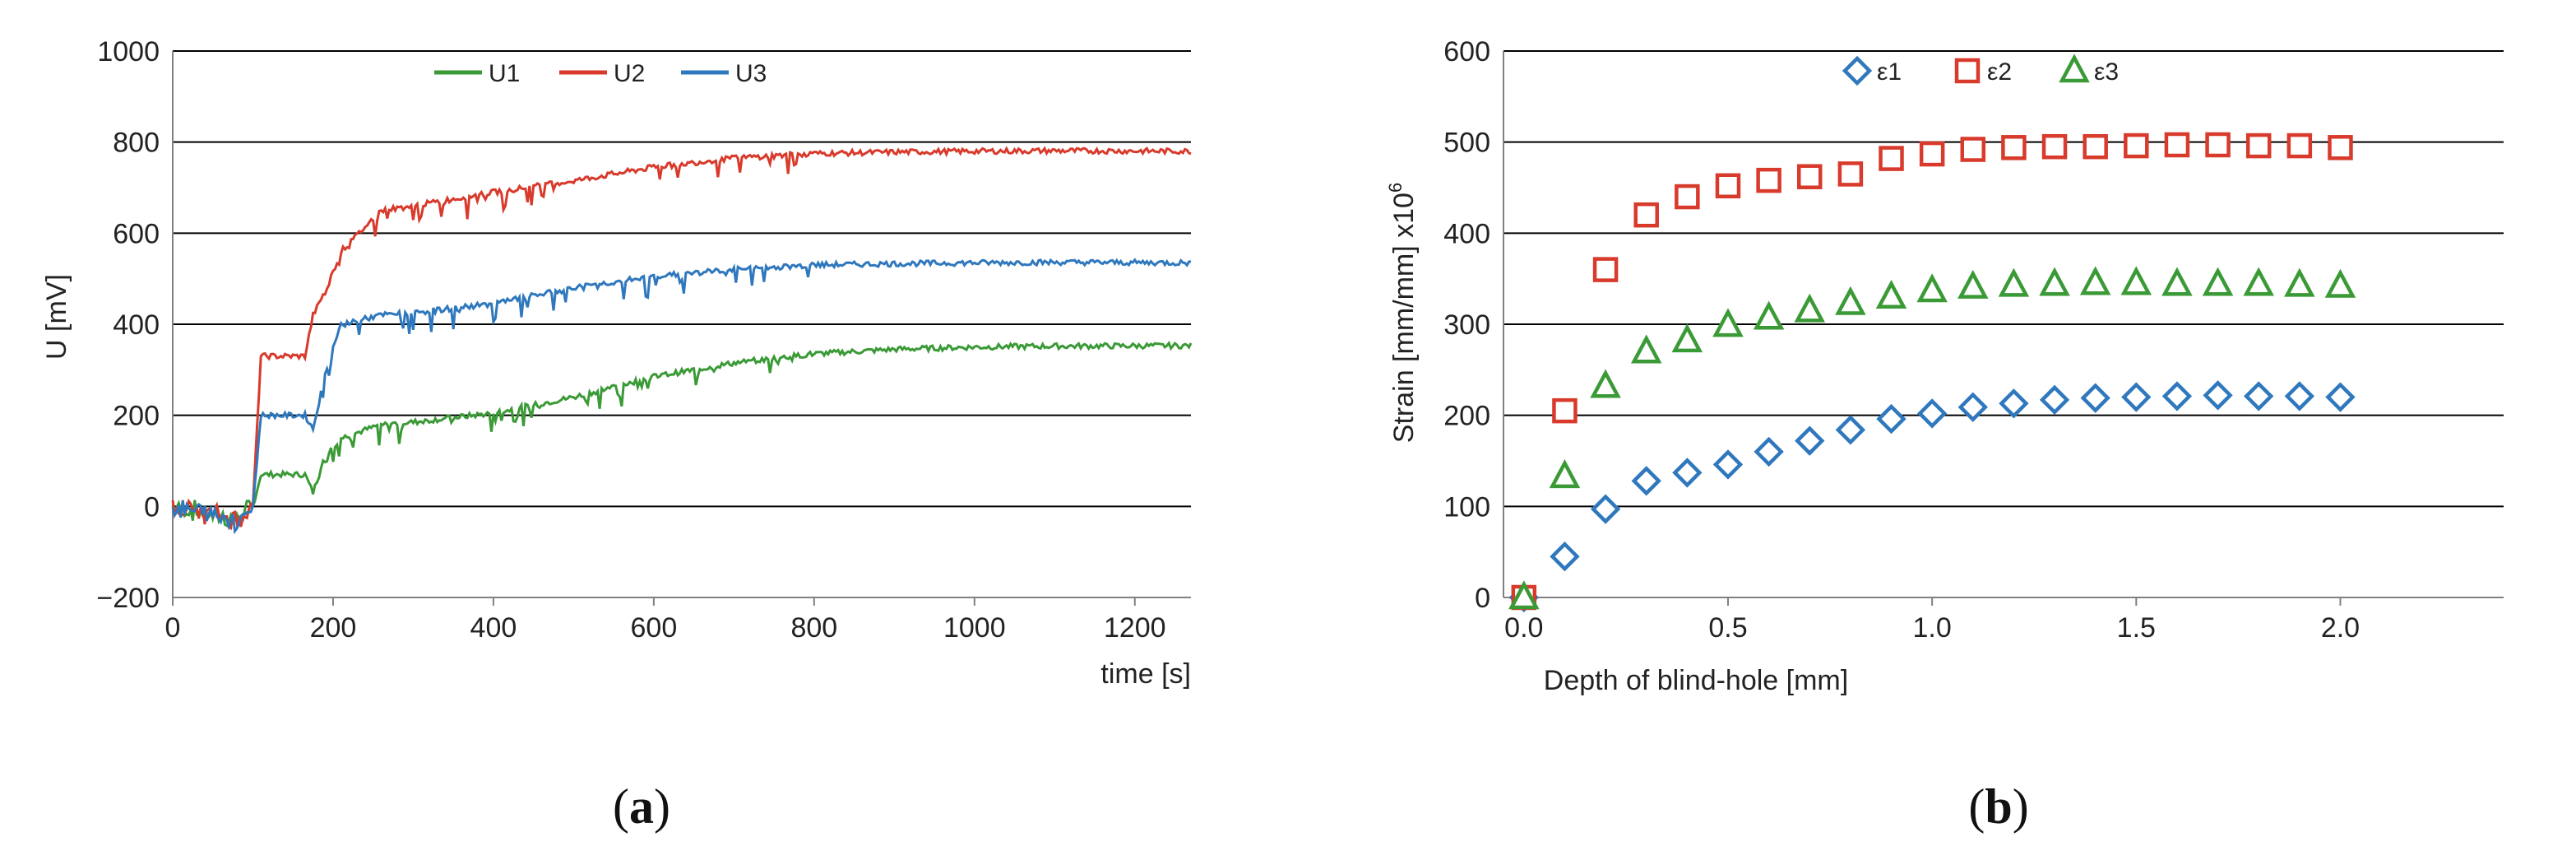 Image resolution: width=2576 pixels, height=846 pixels. I want to click on b-ylabel-sup: 6, so click(1395, 188).